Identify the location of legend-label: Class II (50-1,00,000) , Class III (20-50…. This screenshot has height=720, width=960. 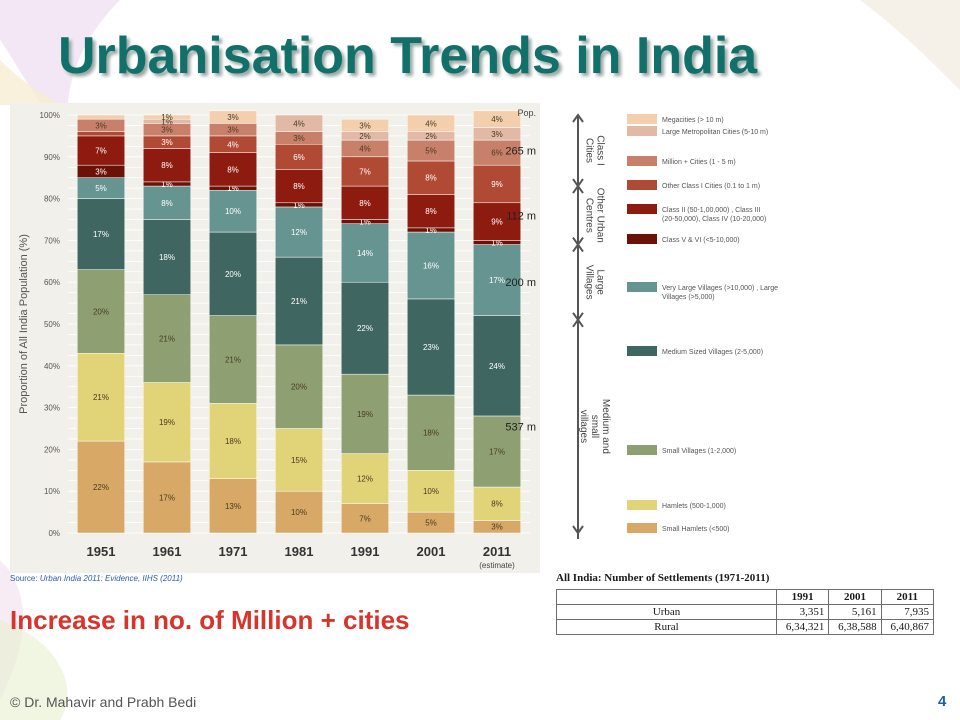
(714, 215).